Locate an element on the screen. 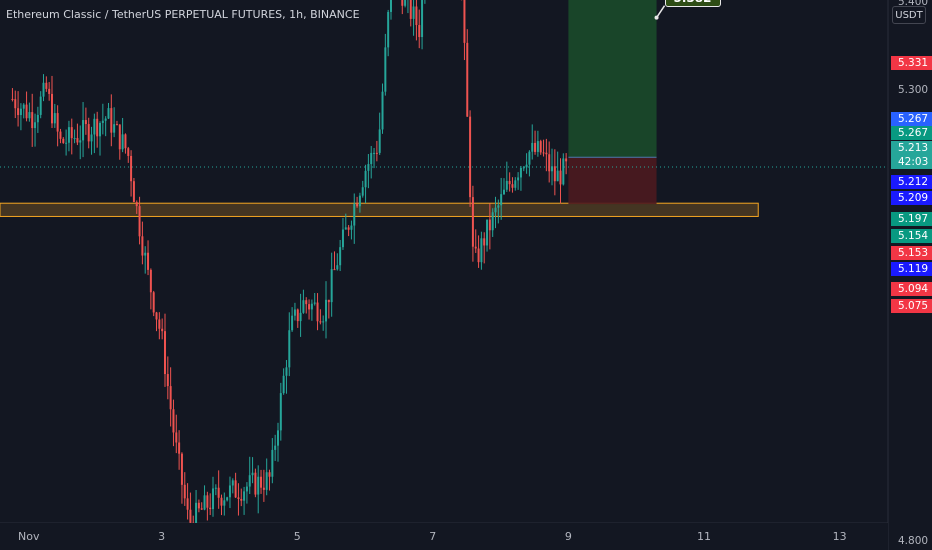 This screenshot has height=550, width=932. x-tick-label: 7 is located at coordinates (433, 536).